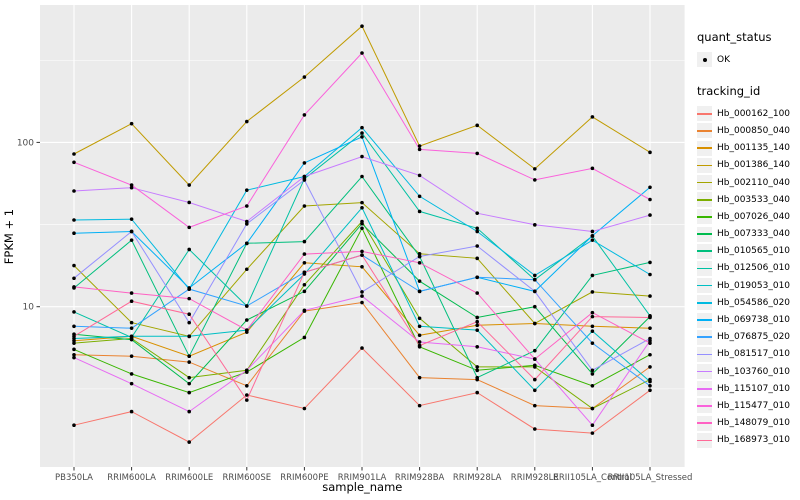  What do you see at coordinates (747, 388) in the screenshot?
I see `legend-entry-Hb_115107_010: Hb_115107_010` at bounding box center [747, 388].